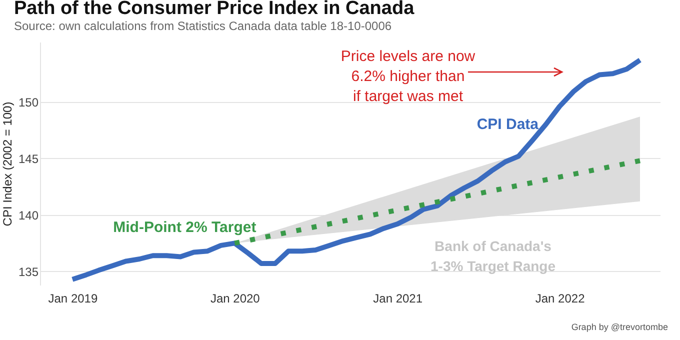 The width and height of the screenshot is (680, 340). What do you see at coordinates (235, 299) in the screenshot?
I see `x-tick-label: Jan 2020` at bounding box center [235, 299].